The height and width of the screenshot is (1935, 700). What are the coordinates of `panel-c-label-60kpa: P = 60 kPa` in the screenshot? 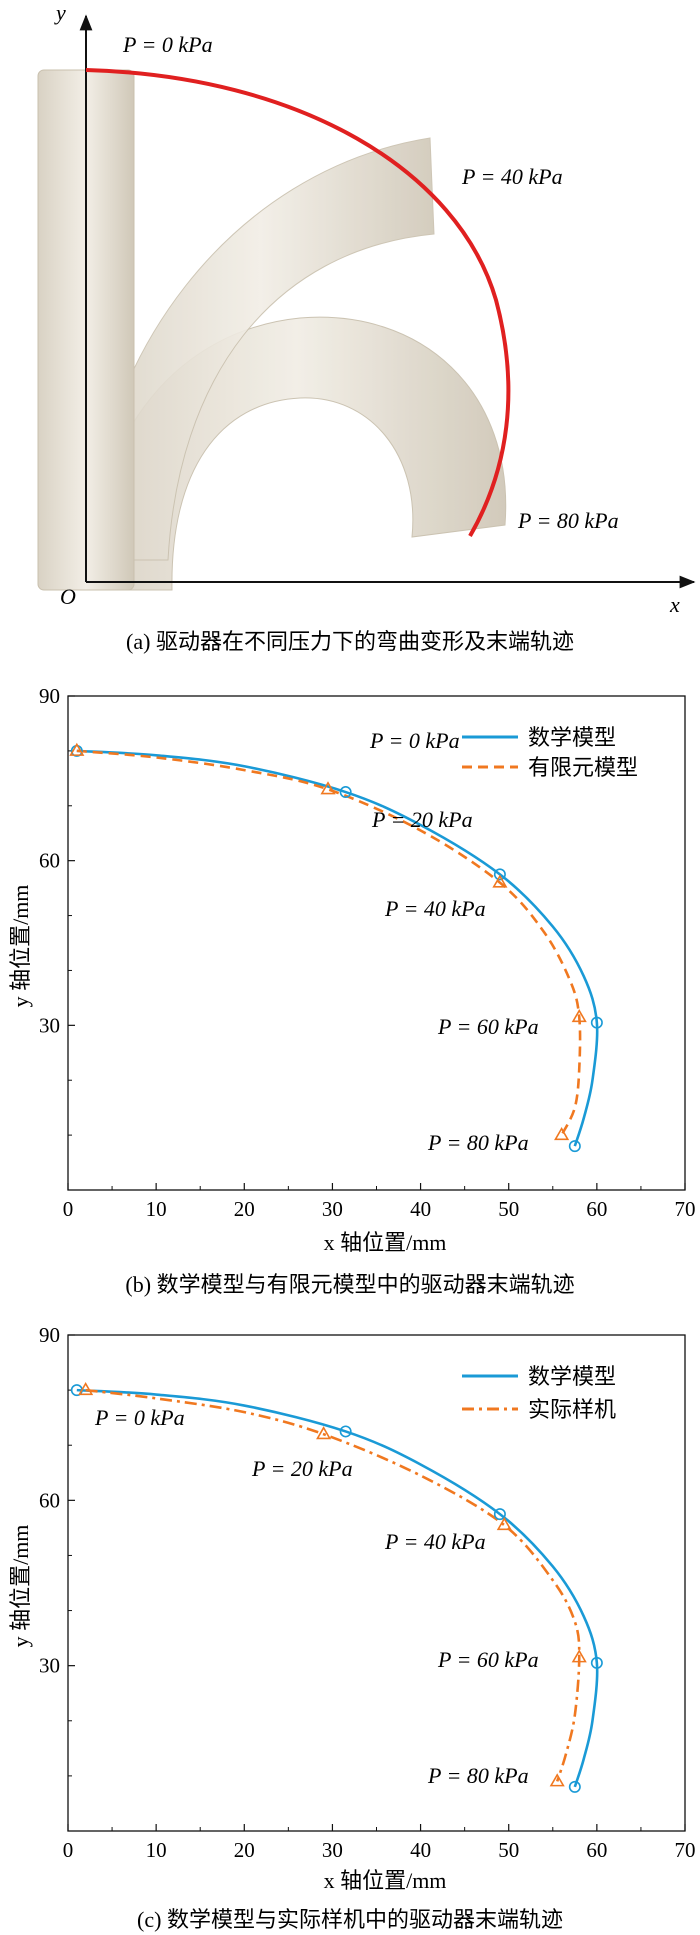 It's located at (488, 1659).